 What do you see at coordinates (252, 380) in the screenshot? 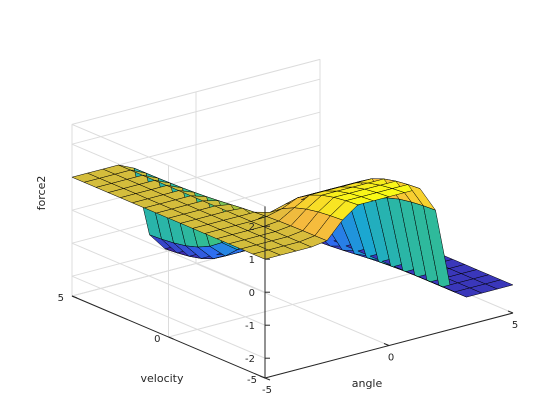
I see `velocity-tick-label: -5` at bounding box center [252, 380].